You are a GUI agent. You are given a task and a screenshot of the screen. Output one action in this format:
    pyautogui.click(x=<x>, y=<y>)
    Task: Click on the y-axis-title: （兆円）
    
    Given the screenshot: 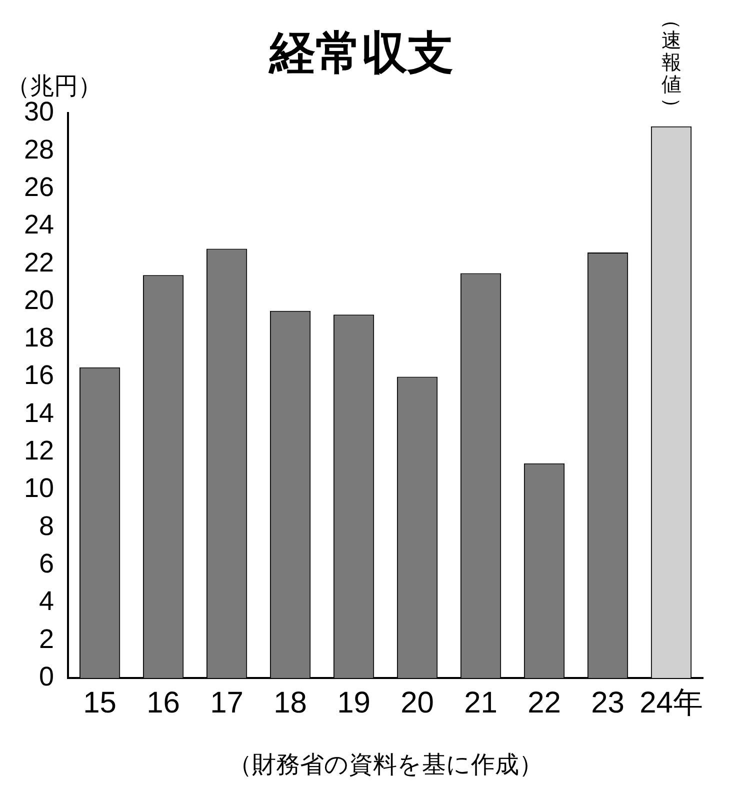 What is the action you would take?
    pyautogui.click(x=54, y=86)
    